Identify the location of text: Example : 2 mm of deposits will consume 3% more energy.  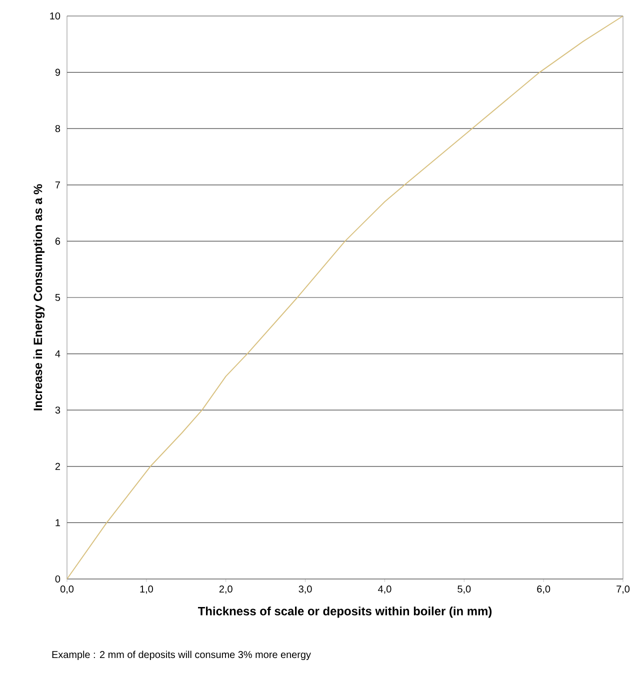
(181, 655).